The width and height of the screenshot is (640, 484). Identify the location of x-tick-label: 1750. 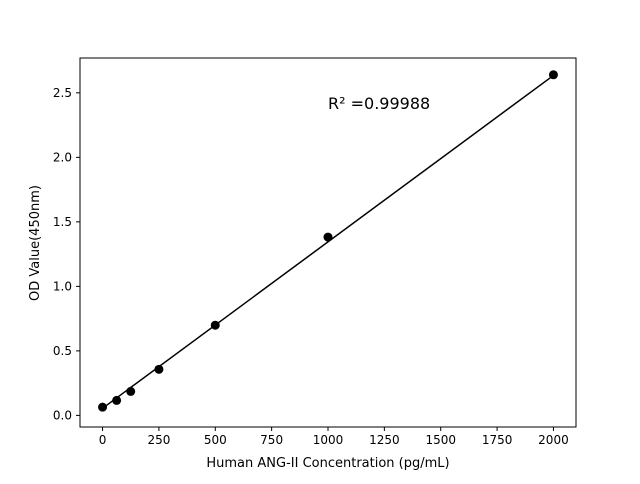
(497, 440).